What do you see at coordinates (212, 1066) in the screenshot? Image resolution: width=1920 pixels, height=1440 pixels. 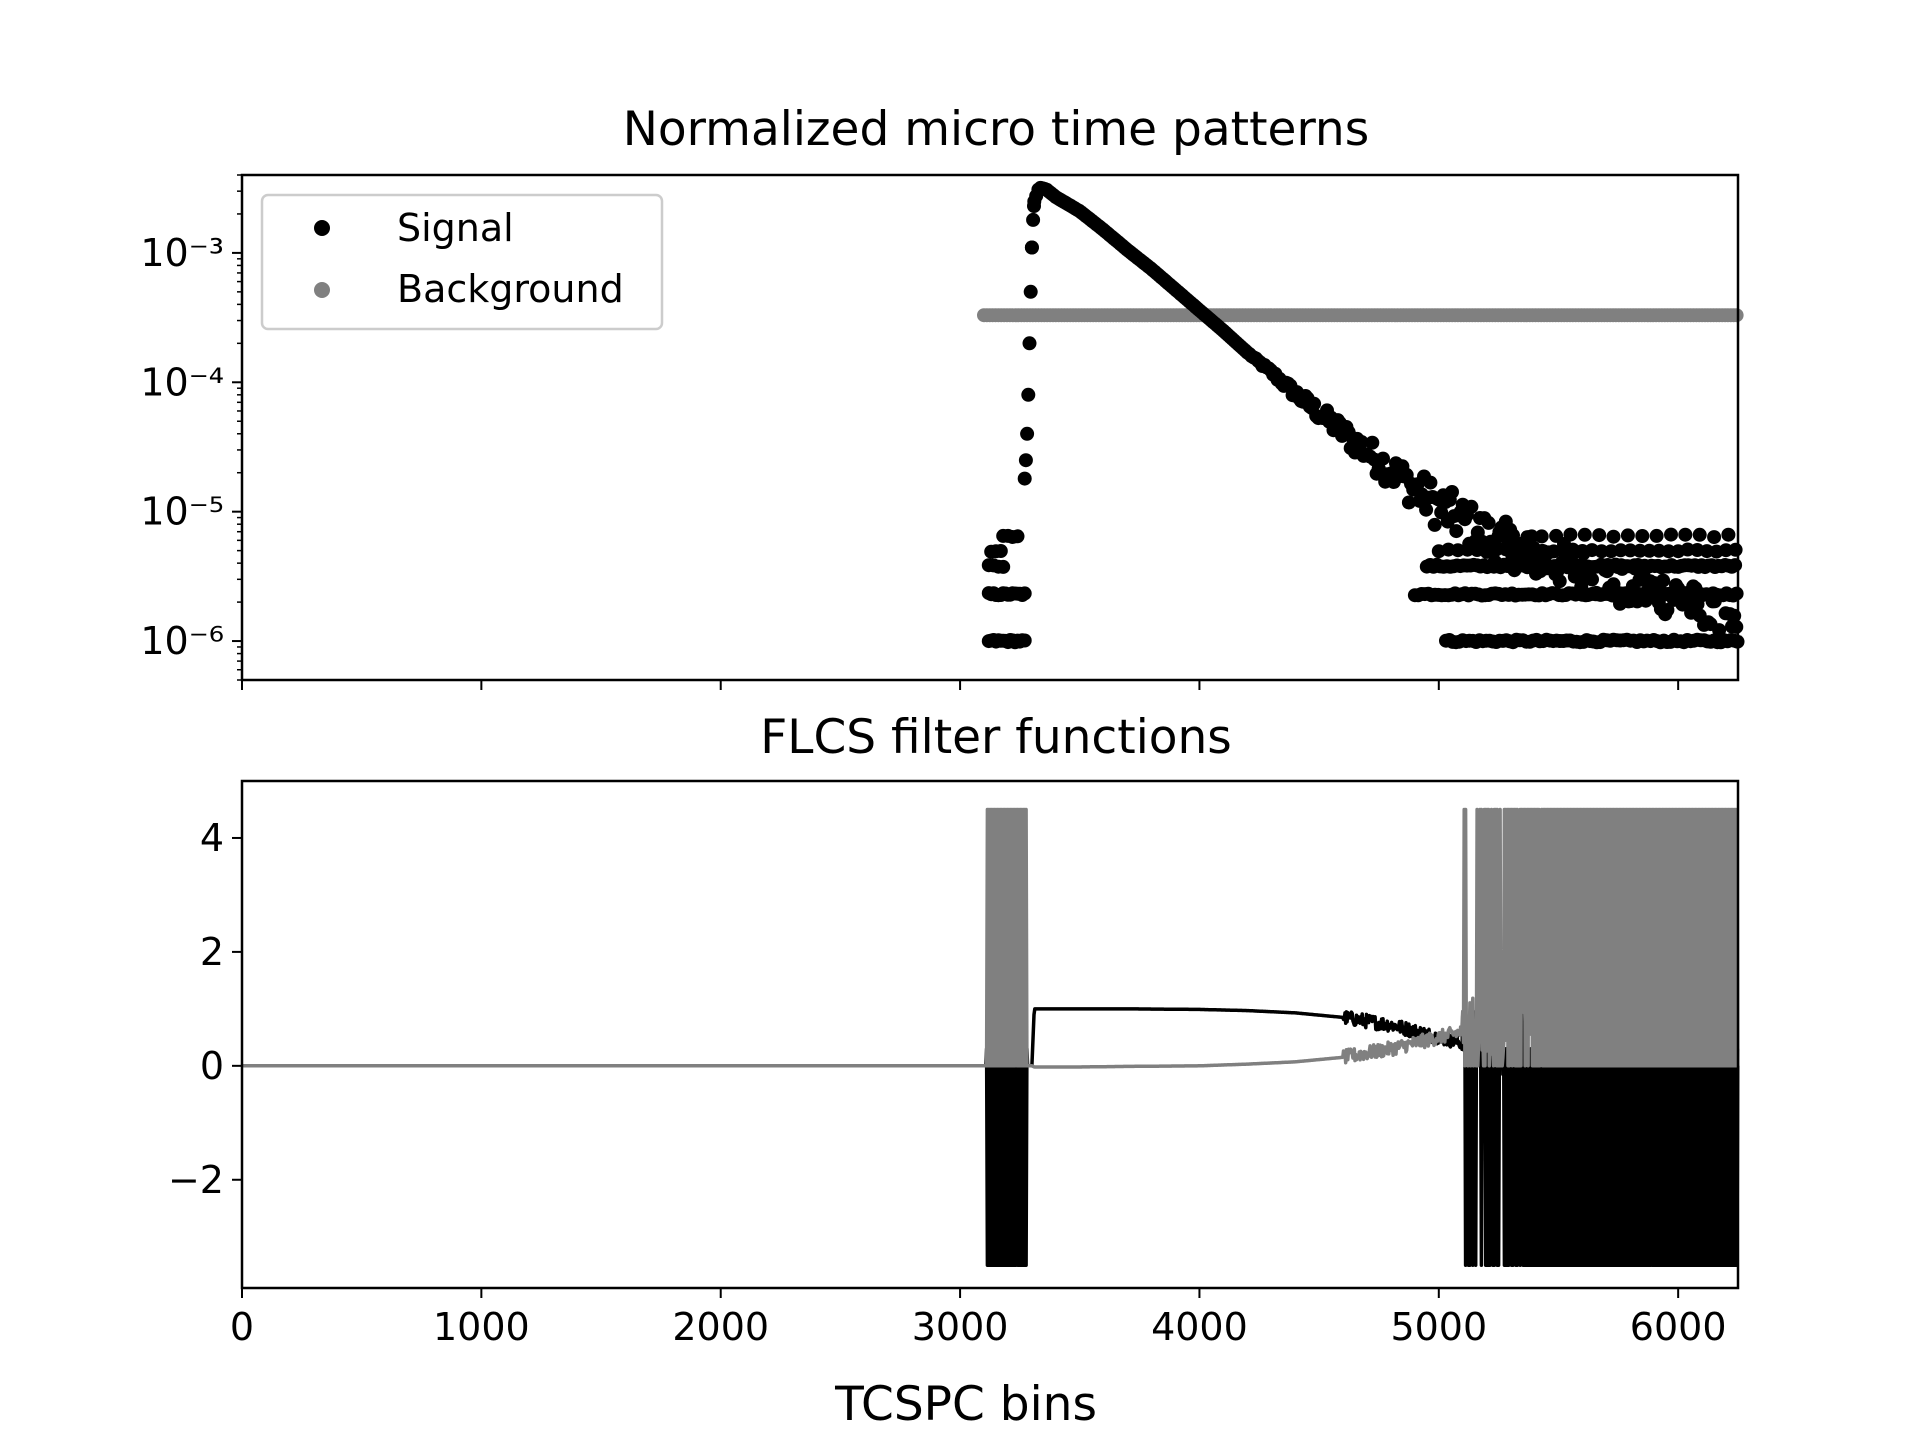 I see `bottom-y-tick-label: 0` at bounding box center [212, 1066].